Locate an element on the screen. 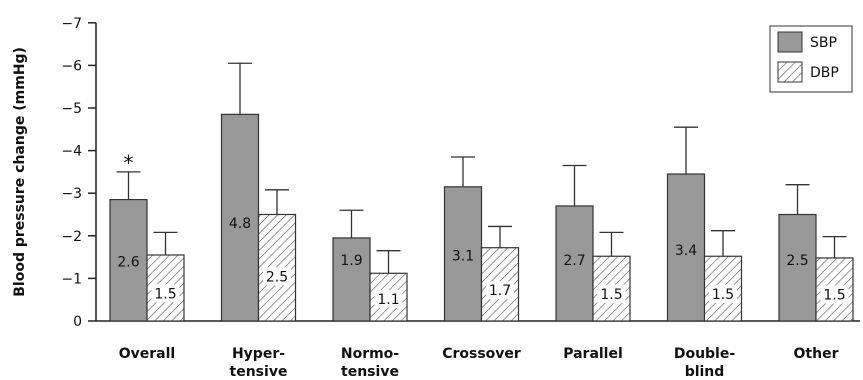 Image resolution: width=863 pixels, height=380 pixels. category-label: Parallel is located at coordinates (593, 354).